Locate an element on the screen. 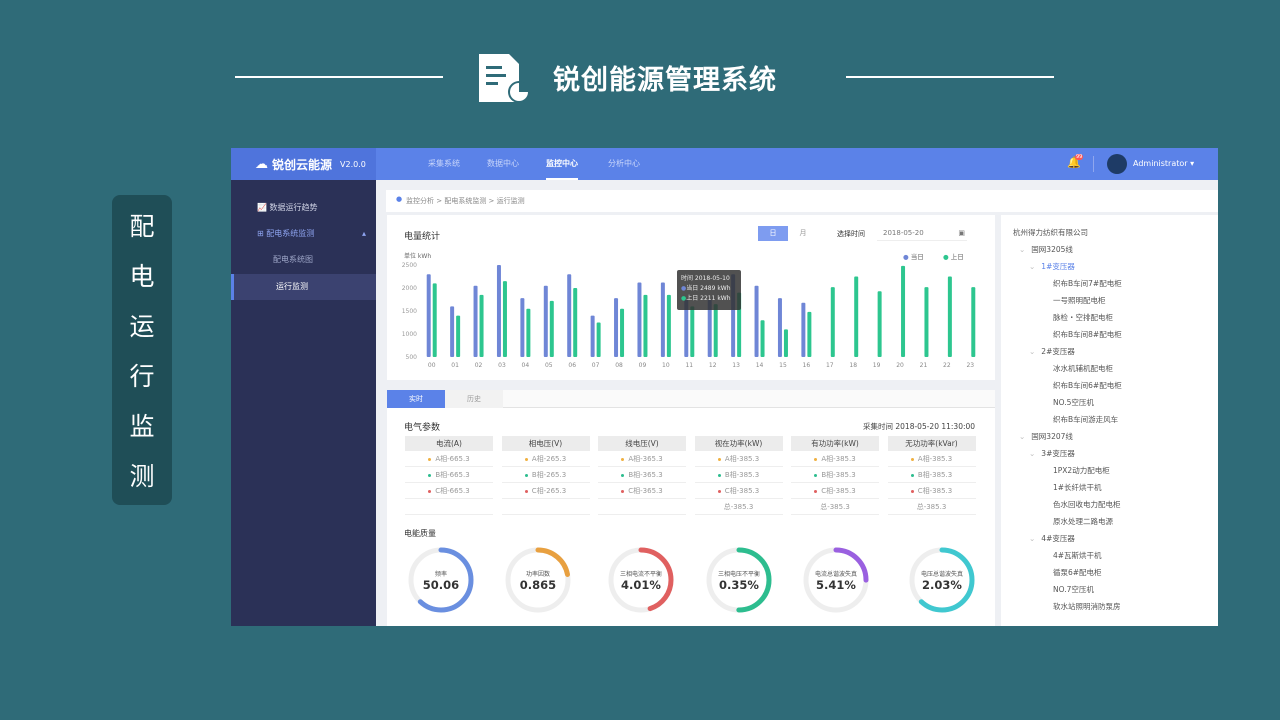 The width and height of the screenshot is (1280, 720). tree-node: 1#长纤烘干机 is located at coordinates (1077, 487).